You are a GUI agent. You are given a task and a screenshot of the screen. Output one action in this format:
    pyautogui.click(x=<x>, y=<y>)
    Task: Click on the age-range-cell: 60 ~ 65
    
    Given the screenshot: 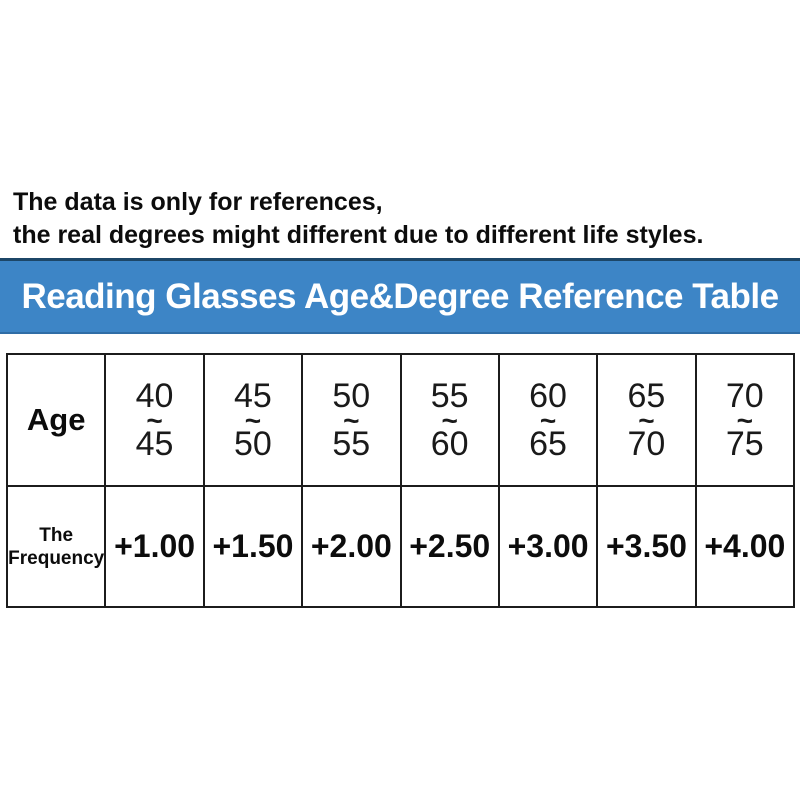 What is the action you would take?
    pyautogui.click(x=548, y=420)
    